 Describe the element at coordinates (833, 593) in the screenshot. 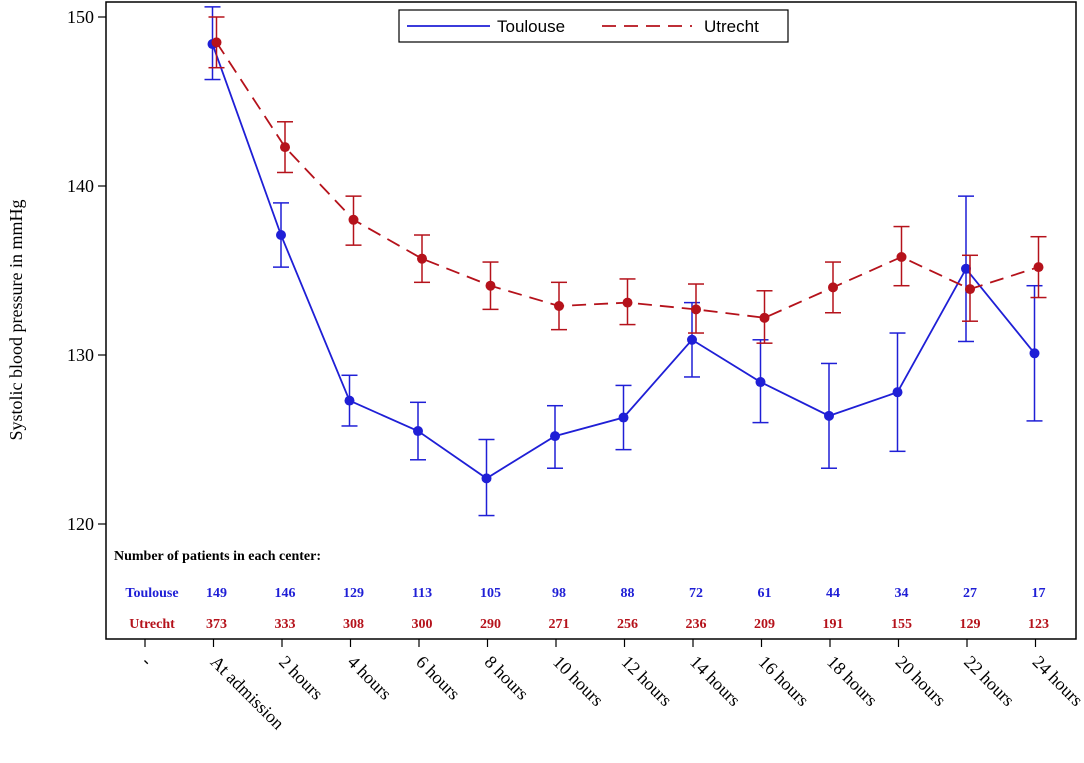

I see `patients-count-toulouse: 44` at that location.